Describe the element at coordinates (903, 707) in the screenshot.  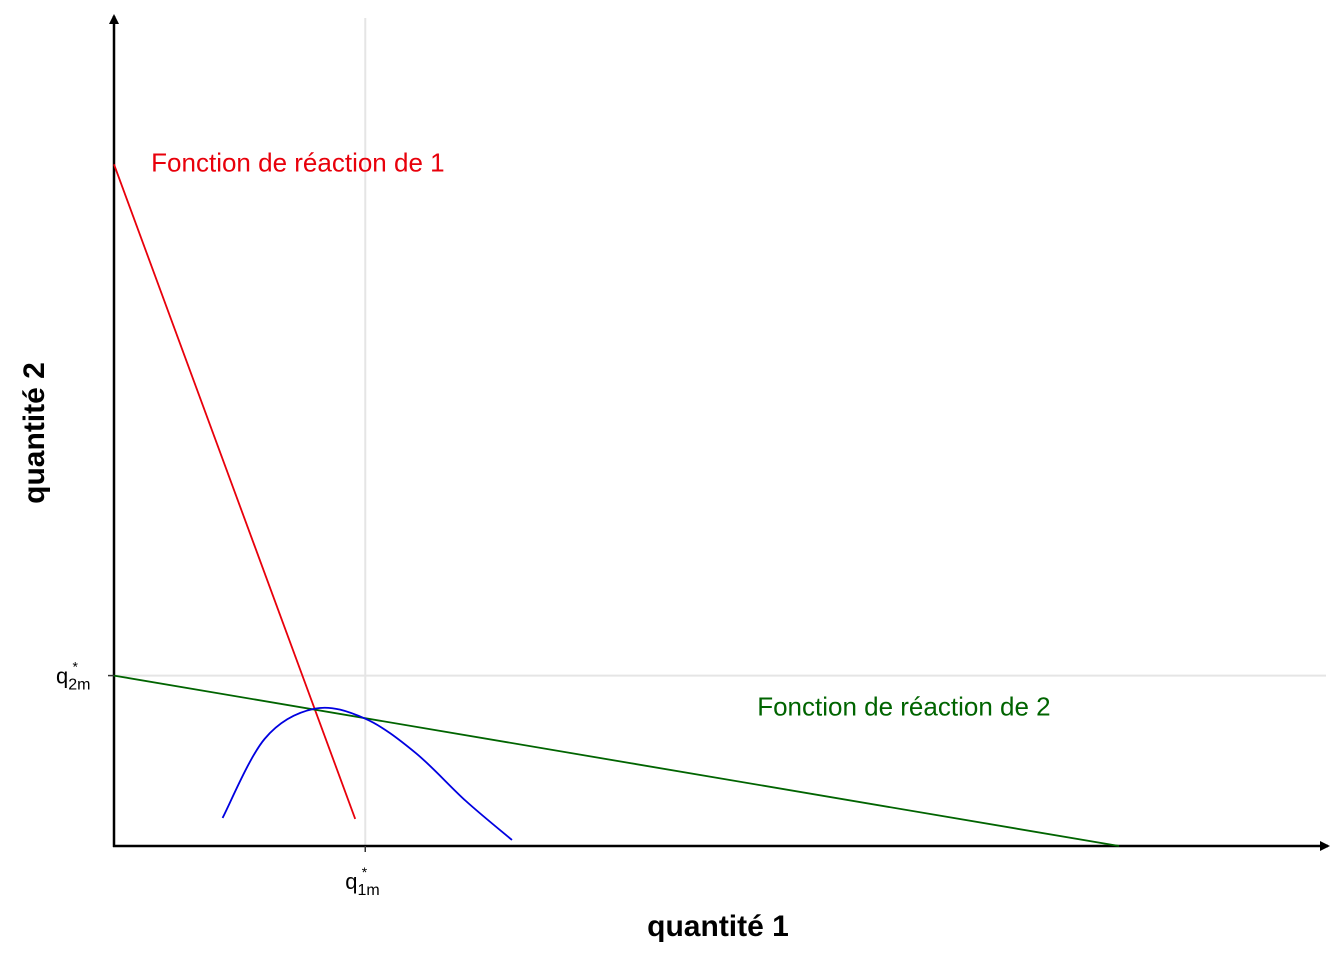
I see `annotation-2: Fonction de réaction de 2` at that location.